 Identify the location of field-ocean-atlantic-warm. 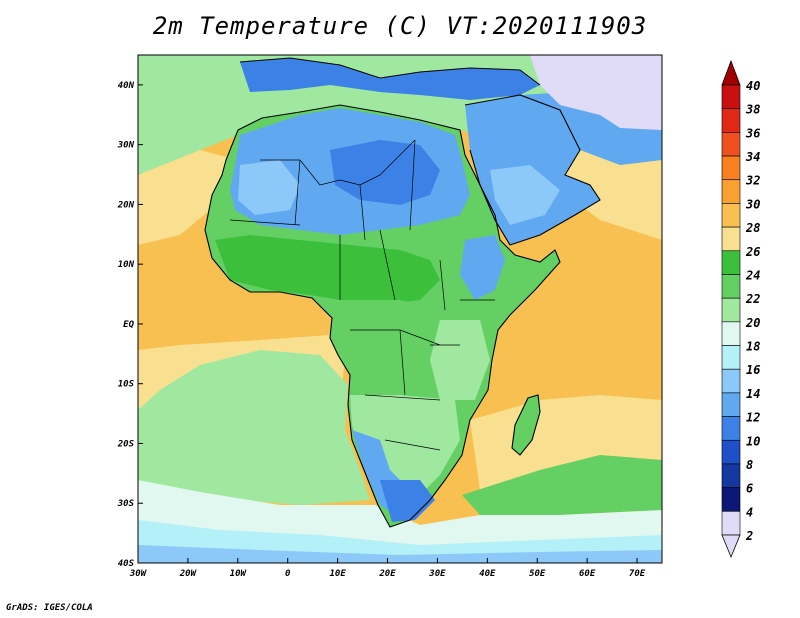
(234, 292).